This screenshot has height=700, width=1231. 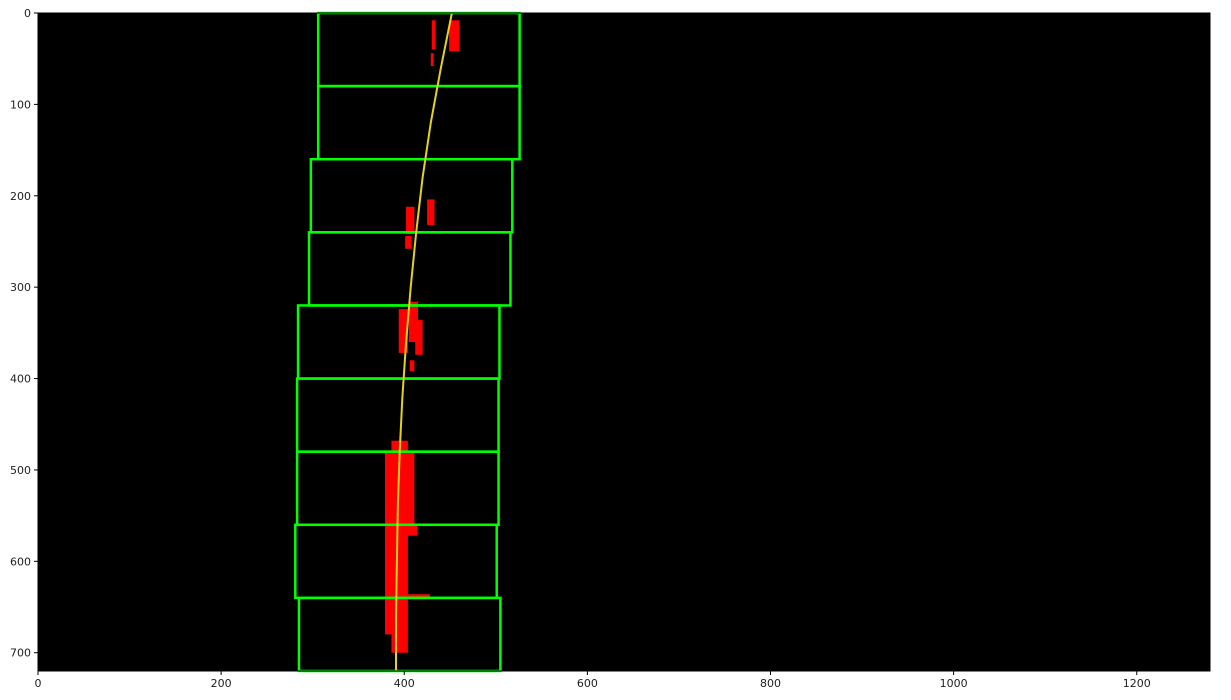 I want to click on x-tick-label: 1200, so click(x=1137, y=683).